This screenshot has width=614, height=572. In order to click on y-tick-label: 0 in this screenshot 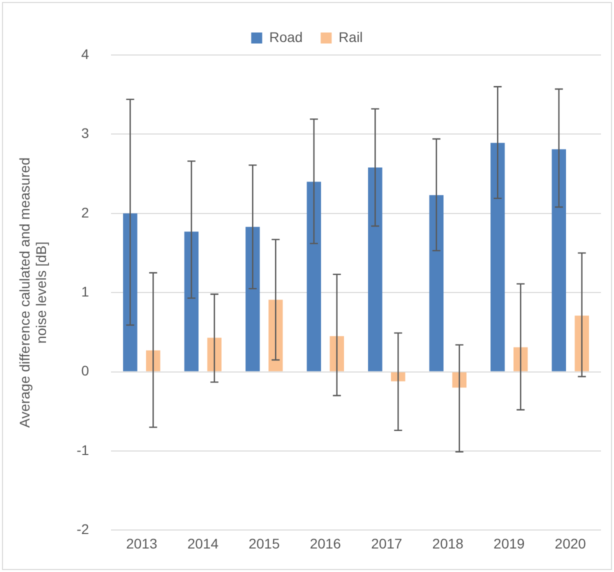, I will do `click(85, 370)`.